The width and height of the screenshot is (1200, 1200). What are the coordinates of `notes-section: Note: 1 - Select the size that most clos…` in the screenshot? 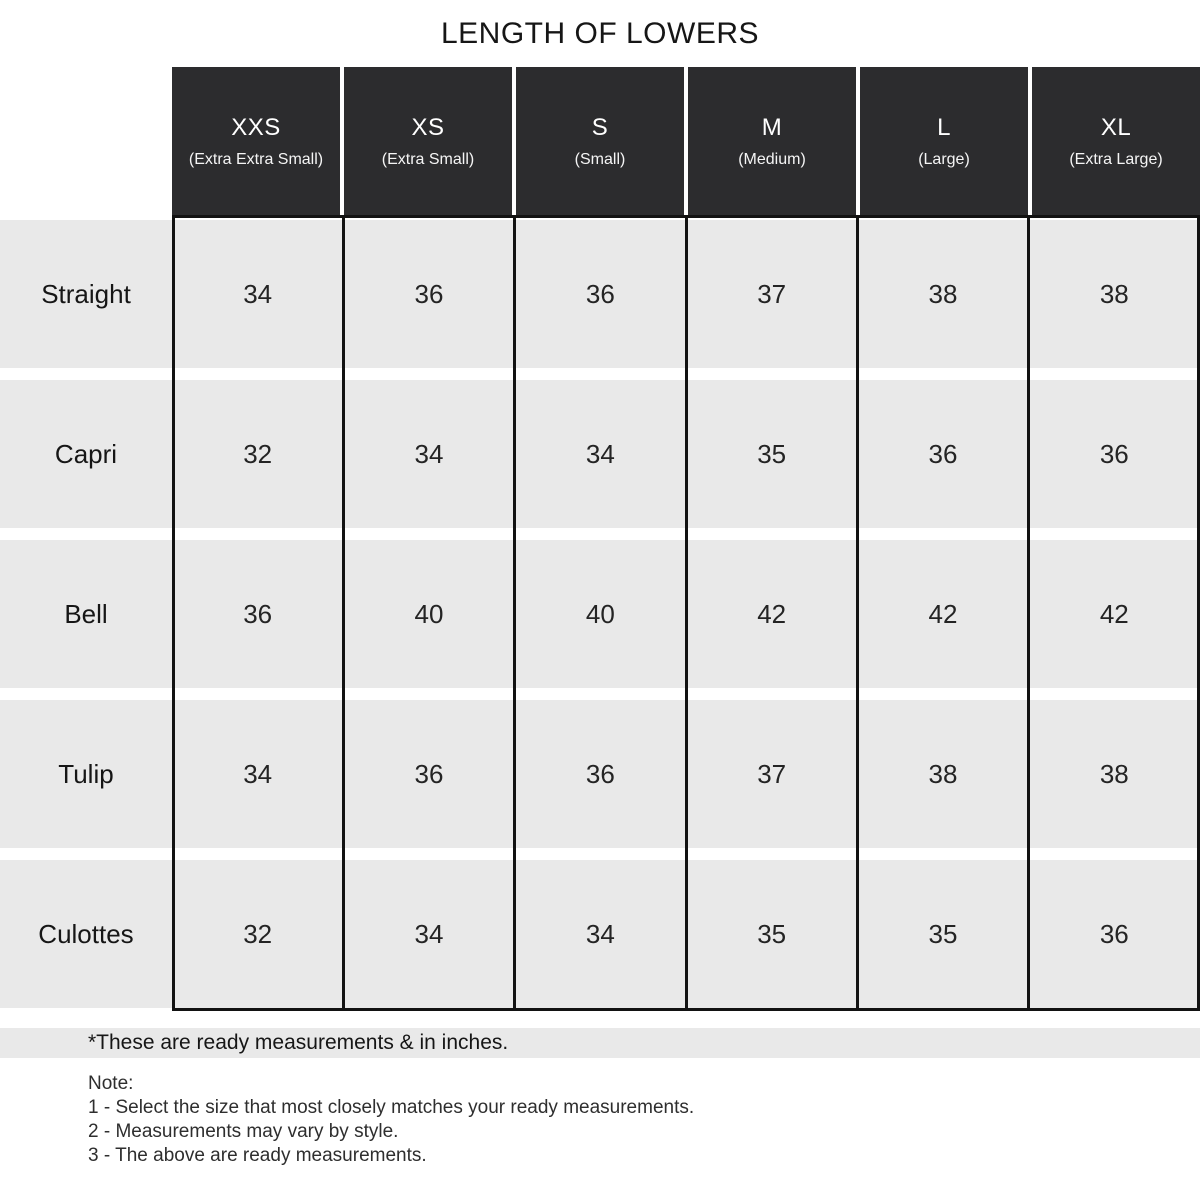 It's located at (644, 1120).